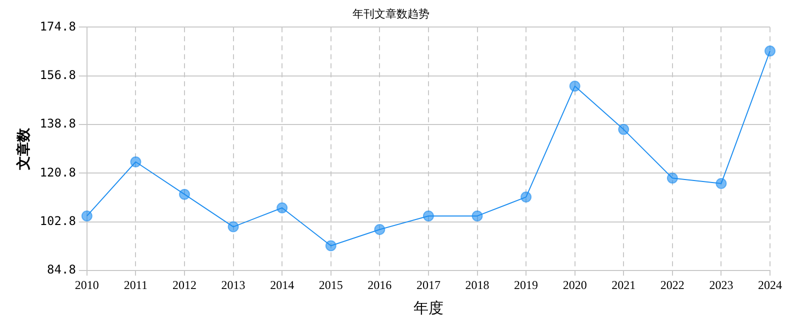 The height and width of the screenshot is (330, 798). What do you see at coordinates (624, 285) in the screenshot?
I see `x-tick-label: 2021` at bounding box center [624, 285].